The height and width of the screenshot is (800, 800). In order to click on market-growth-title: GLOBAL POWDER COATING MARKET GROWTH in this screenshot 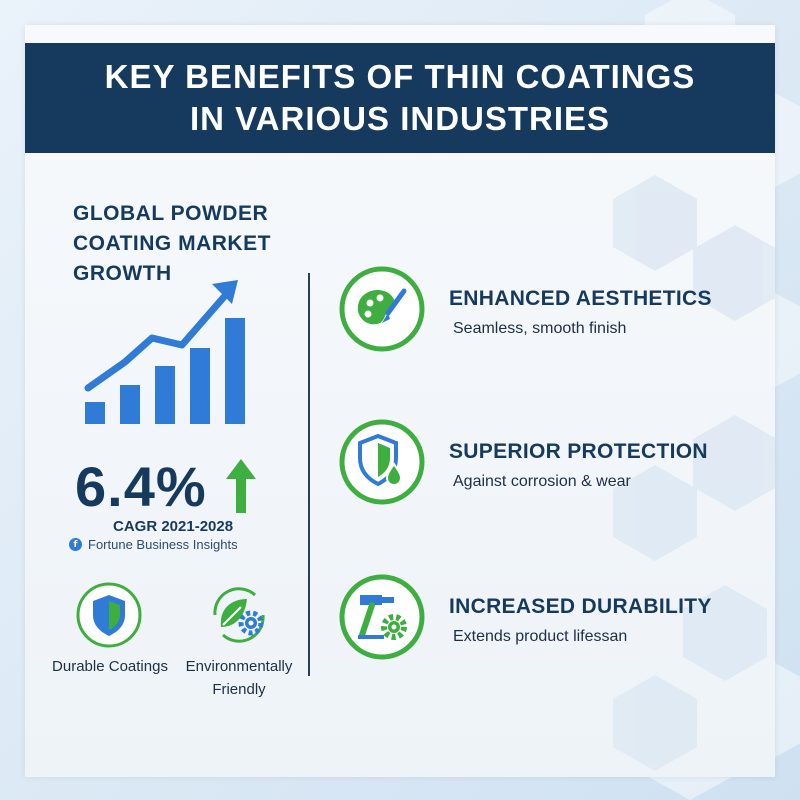, I will do `click(172, 243)`.